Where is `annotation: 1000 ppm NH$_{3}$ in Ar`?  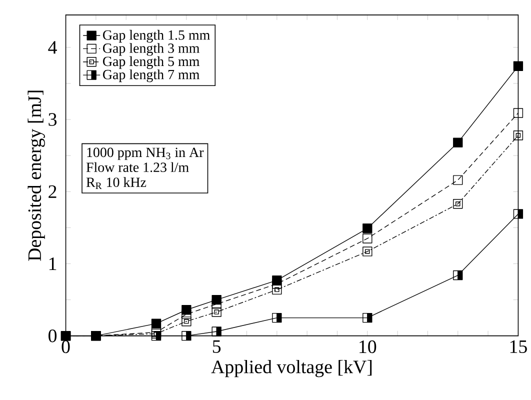 annotation: 1000 ppm NH$_{3}$ in Ar is located at coordinates (145, 154).